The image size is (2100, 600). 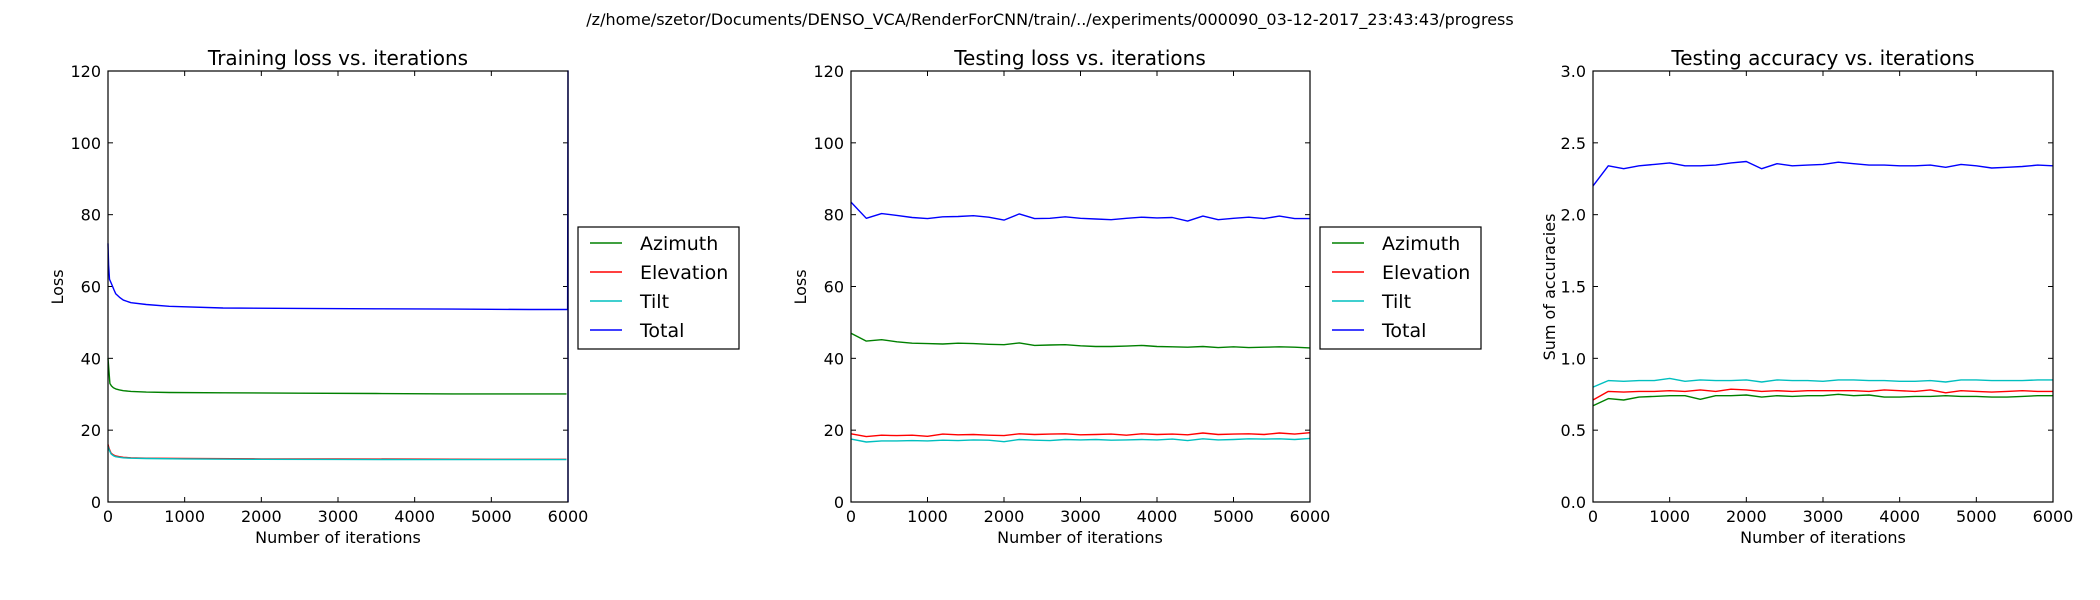 I want to click on y-tick-label: 1.0, so click(x=1573, y=358).